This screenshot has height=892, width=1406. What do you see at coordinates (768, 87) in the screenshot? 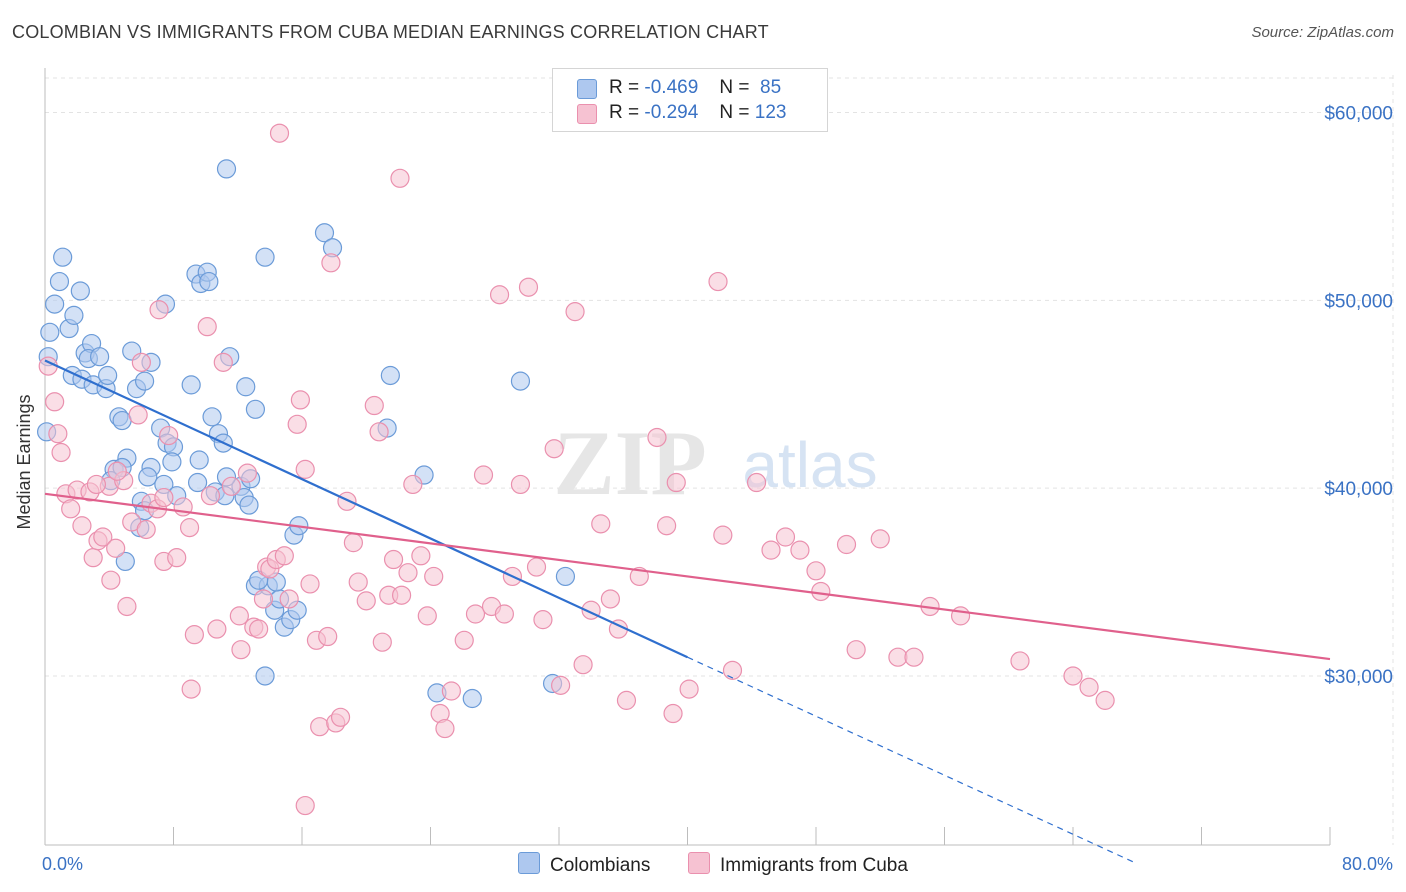
I see `legend-n-value: 85` at bounding box center [768, 87].